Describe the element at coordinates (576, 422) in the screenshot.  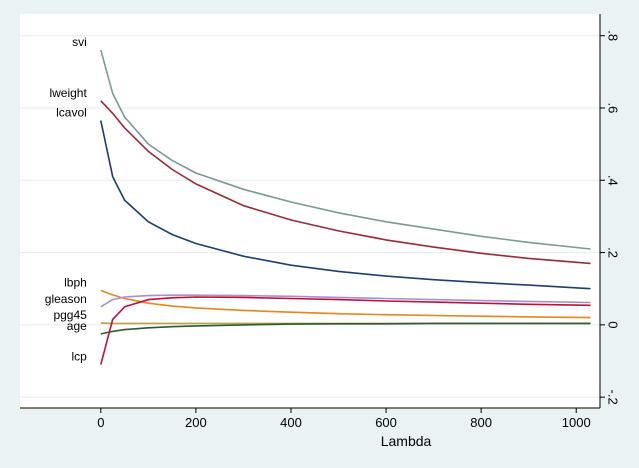
I see `x-tick-label-5: 1000` at that location.